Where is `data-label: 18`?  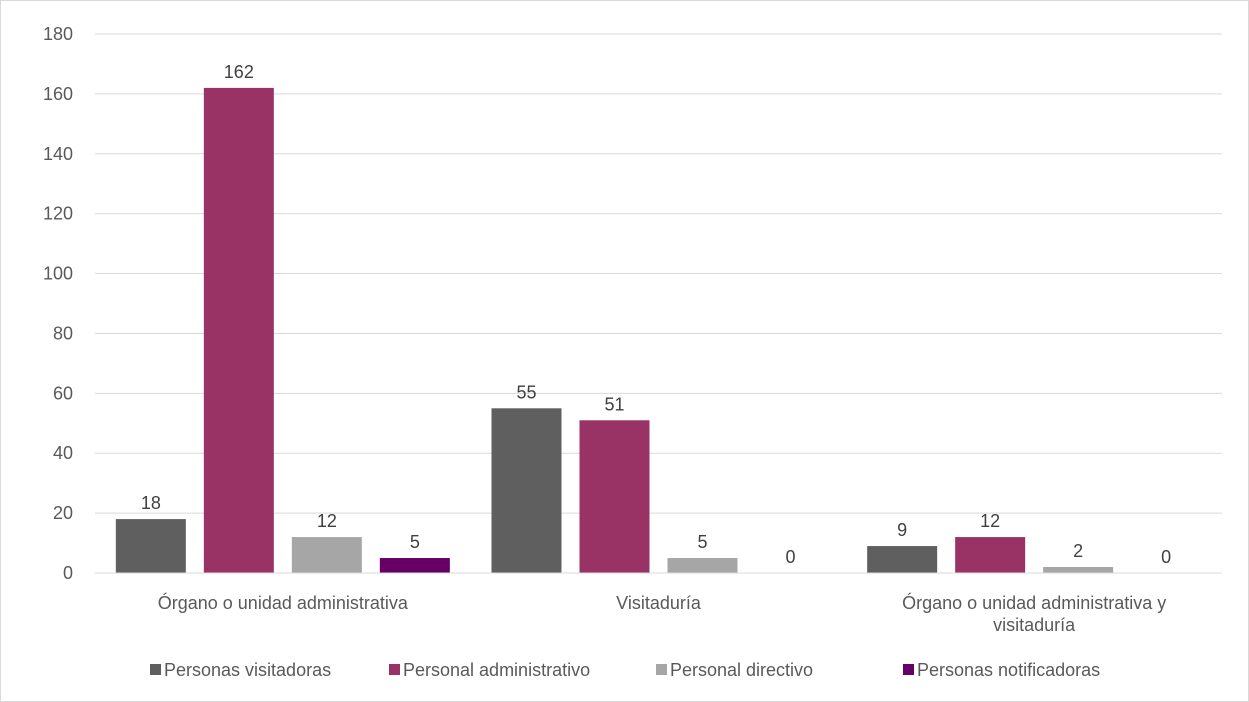 data-label: 18 is located at coordinates (151, 503).